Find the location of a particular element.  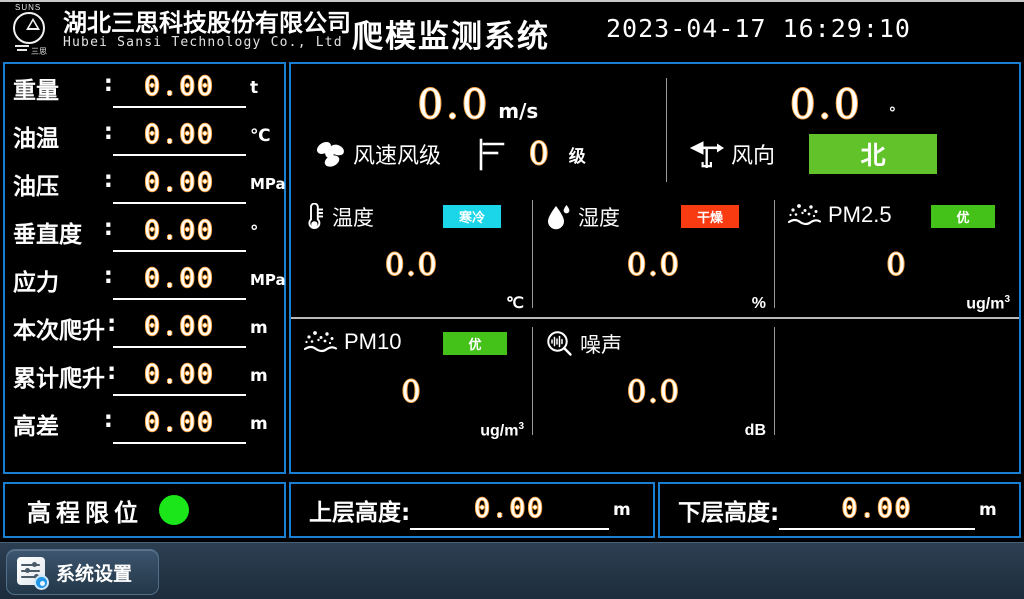

wind-speed-label: 风速风级 is located at coordinates (397, 156).